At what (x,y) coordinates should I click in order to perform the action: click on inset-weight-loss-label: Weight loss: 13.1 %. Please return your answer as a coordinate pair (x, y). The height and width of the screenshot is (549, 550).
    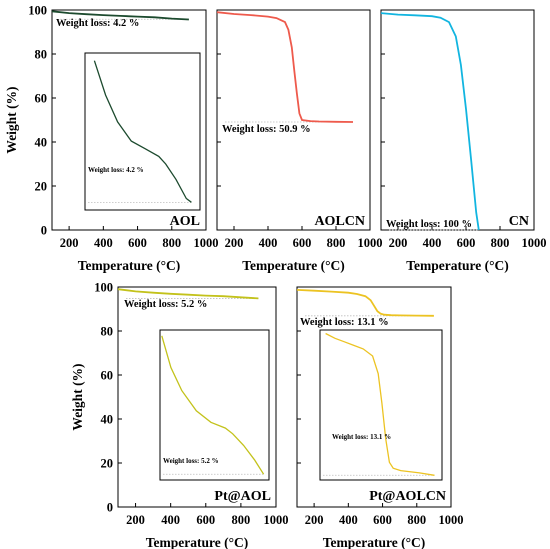
    Looking at the image, I should click on (361, 437).